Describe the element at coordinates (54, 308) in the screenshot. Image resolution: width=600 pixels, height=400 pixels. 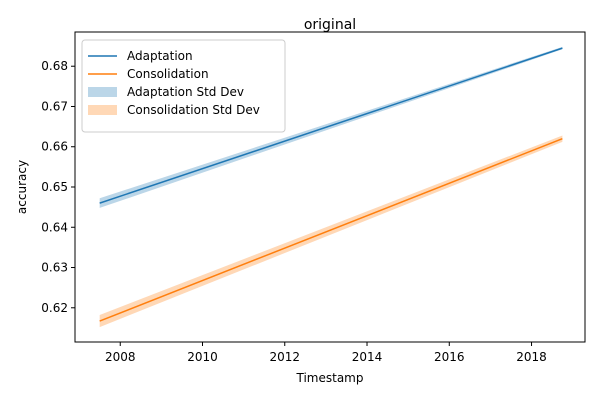
I see `y-tick-label: 0.62` at that location.